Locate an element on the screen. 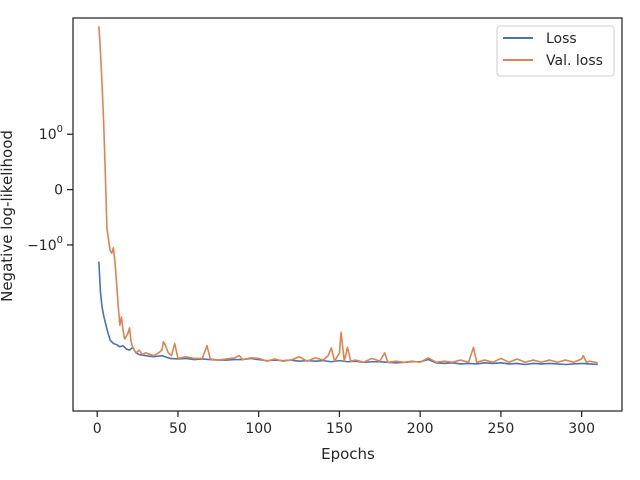 This screenshot has width=640, height=480. x-axis: 0 50 100 150 200 250 300 is located at coordinates (344, 424).